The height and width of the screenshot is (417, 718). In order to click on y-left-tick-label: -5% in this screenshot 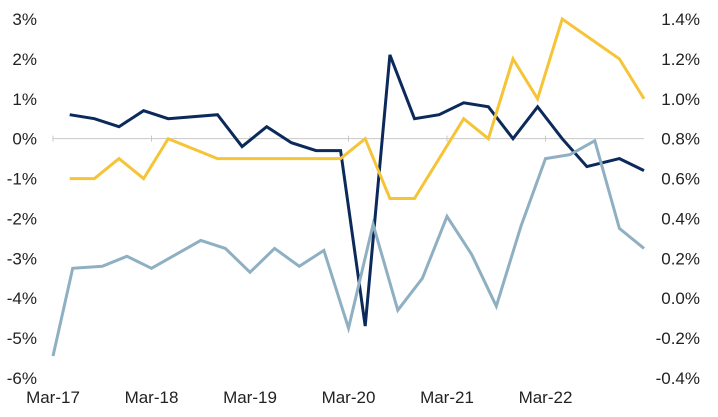, I will do `click(22, 338)`.